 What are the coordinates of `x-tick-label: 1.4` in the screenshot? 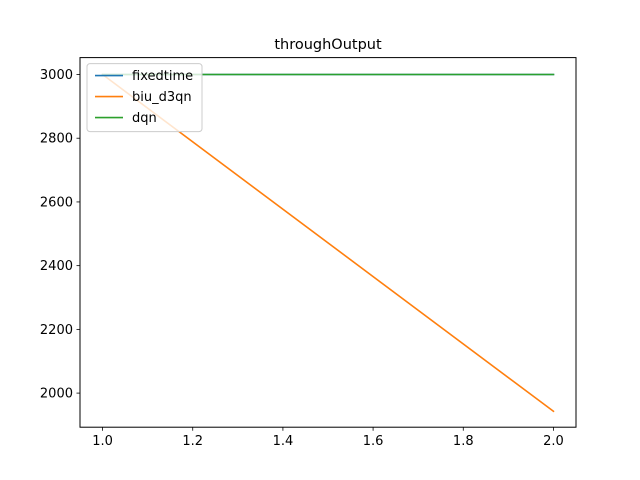 It's located at (283, 441).